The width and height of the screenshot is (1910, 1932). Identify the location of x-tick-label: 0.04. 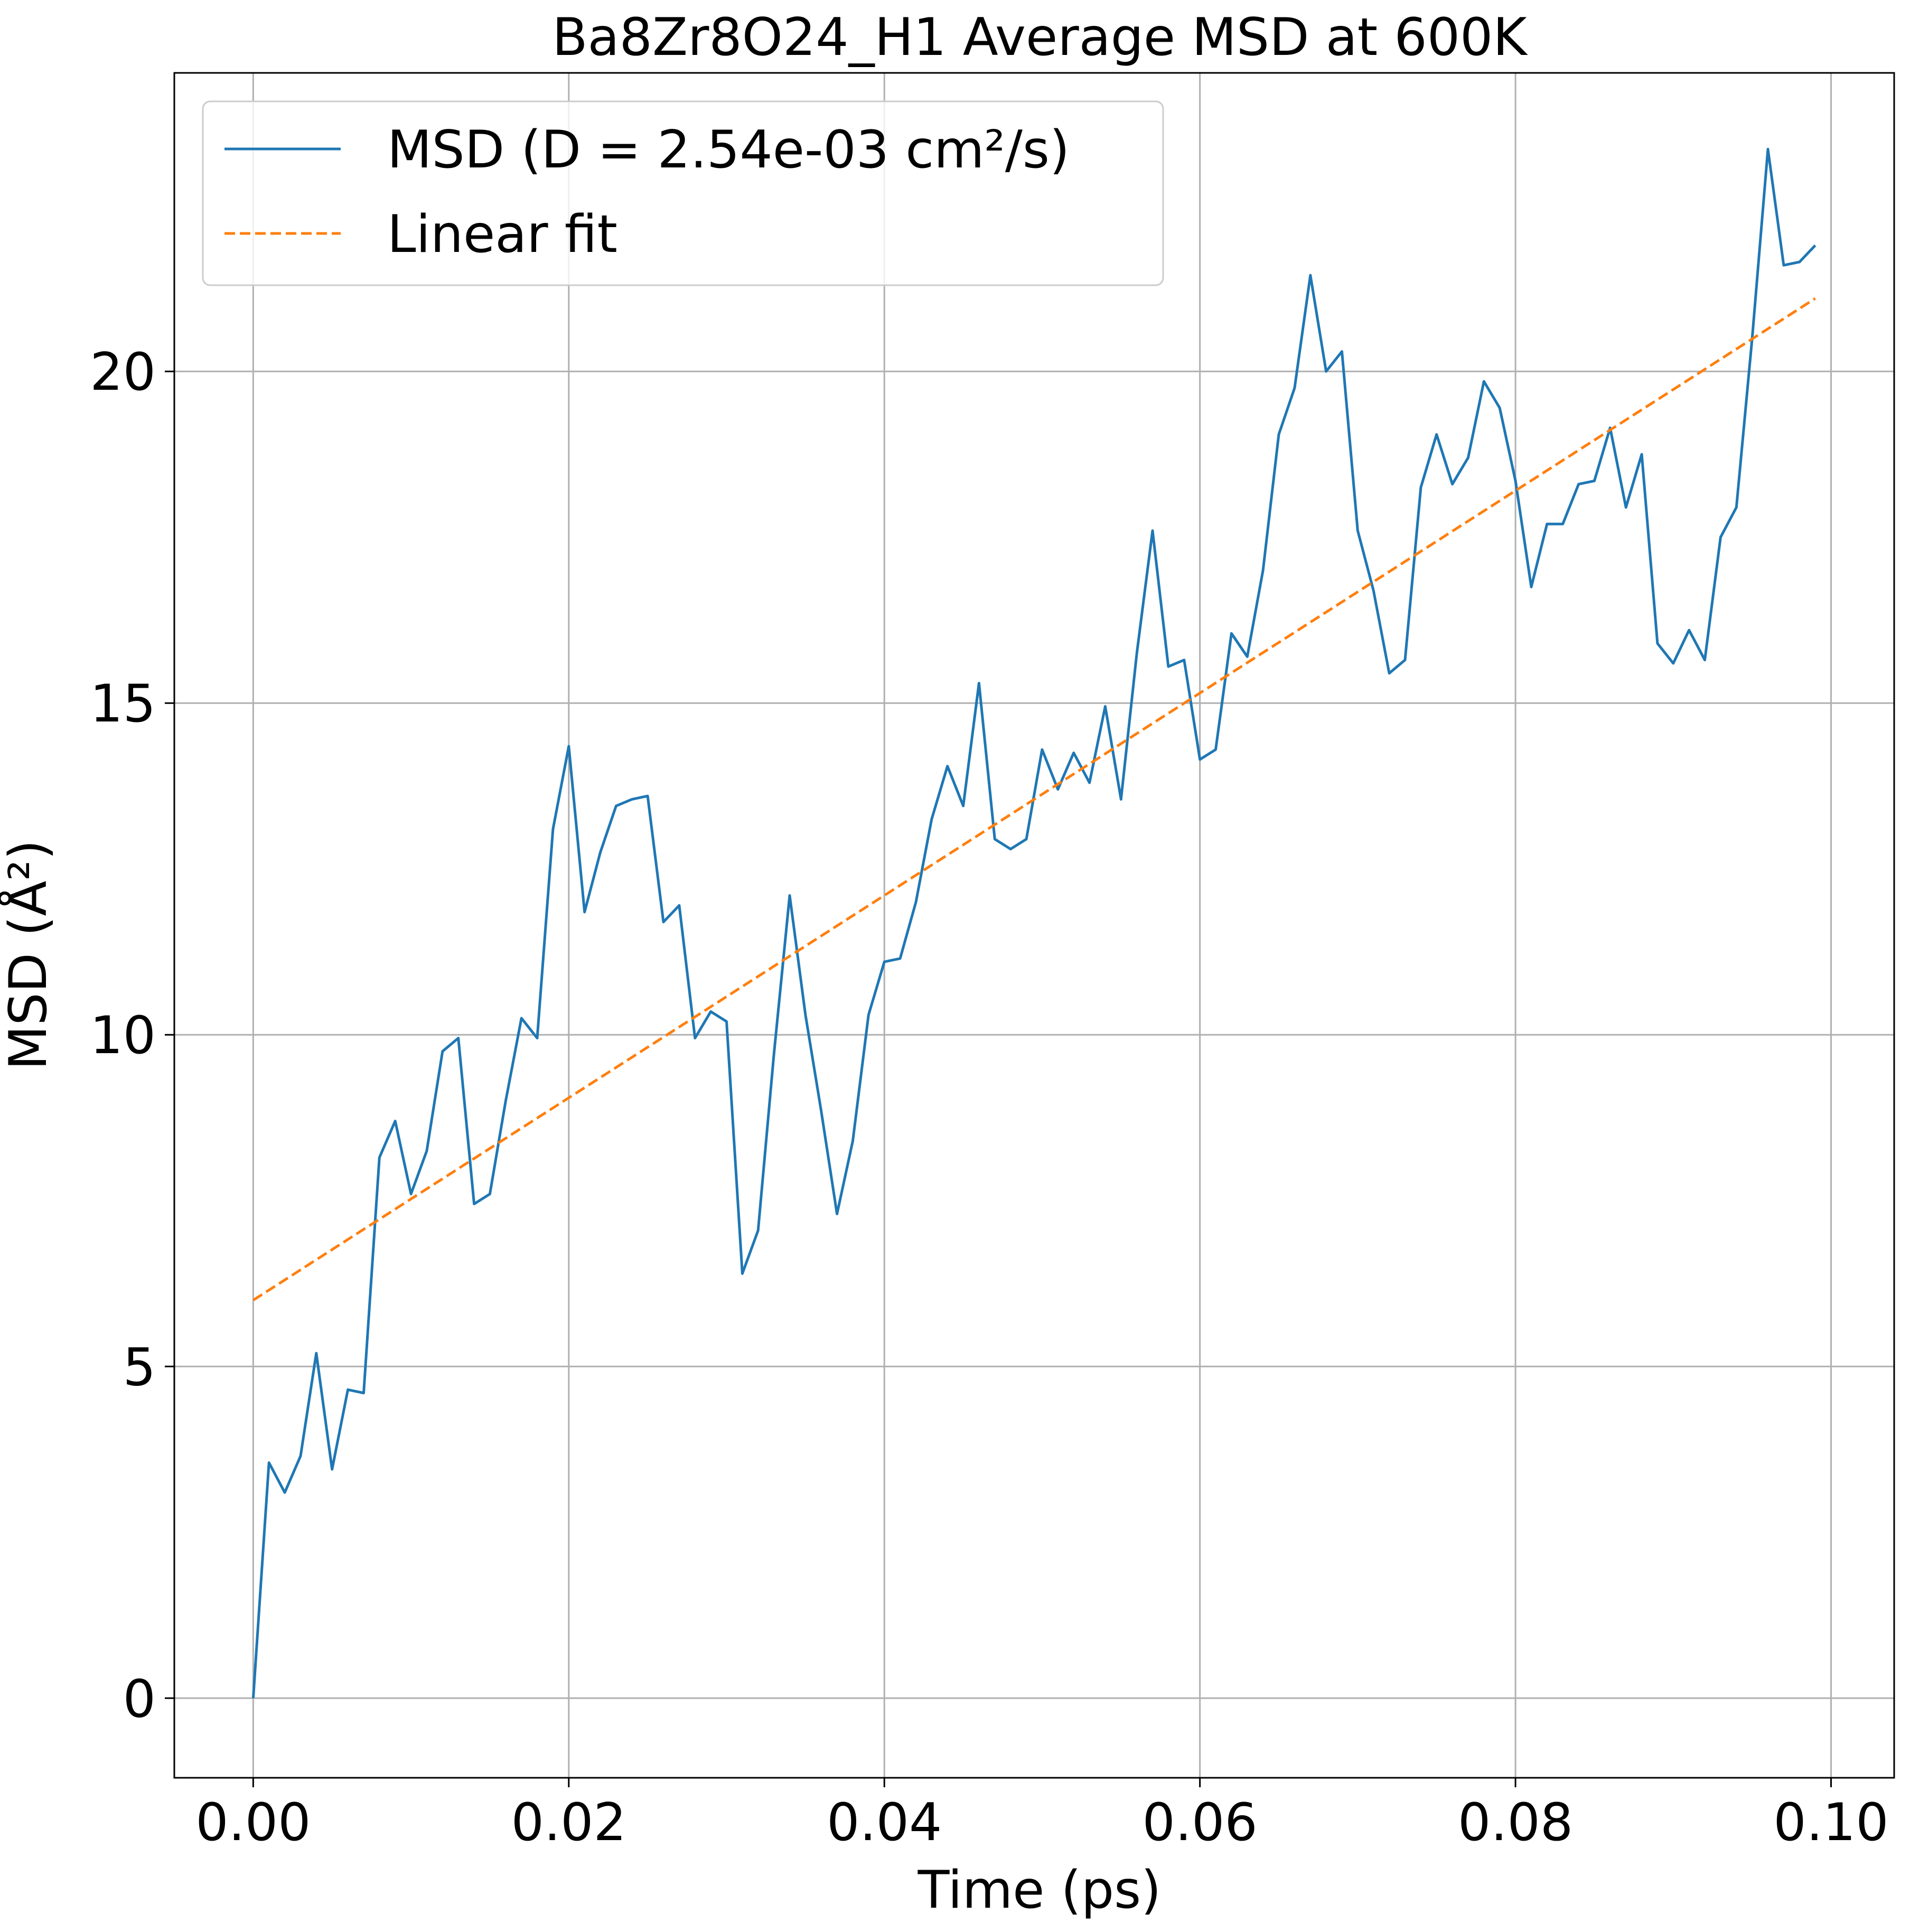
(884, 1823).